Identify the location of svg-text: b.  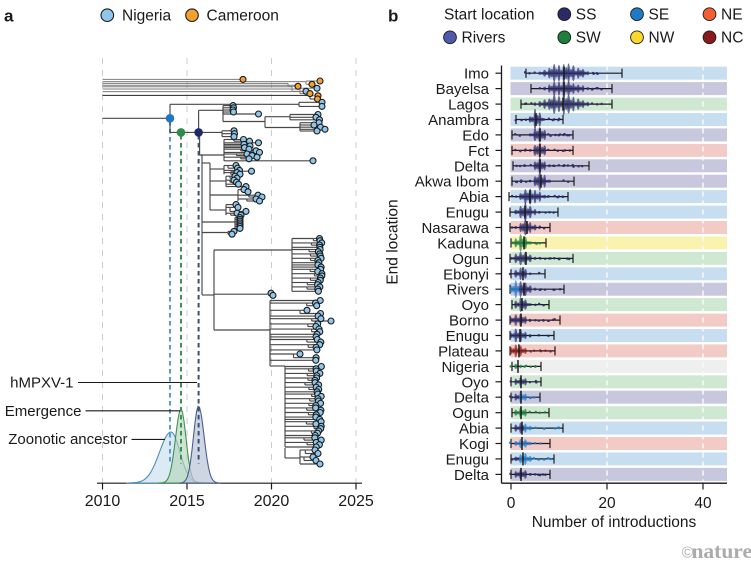
(393, 16).